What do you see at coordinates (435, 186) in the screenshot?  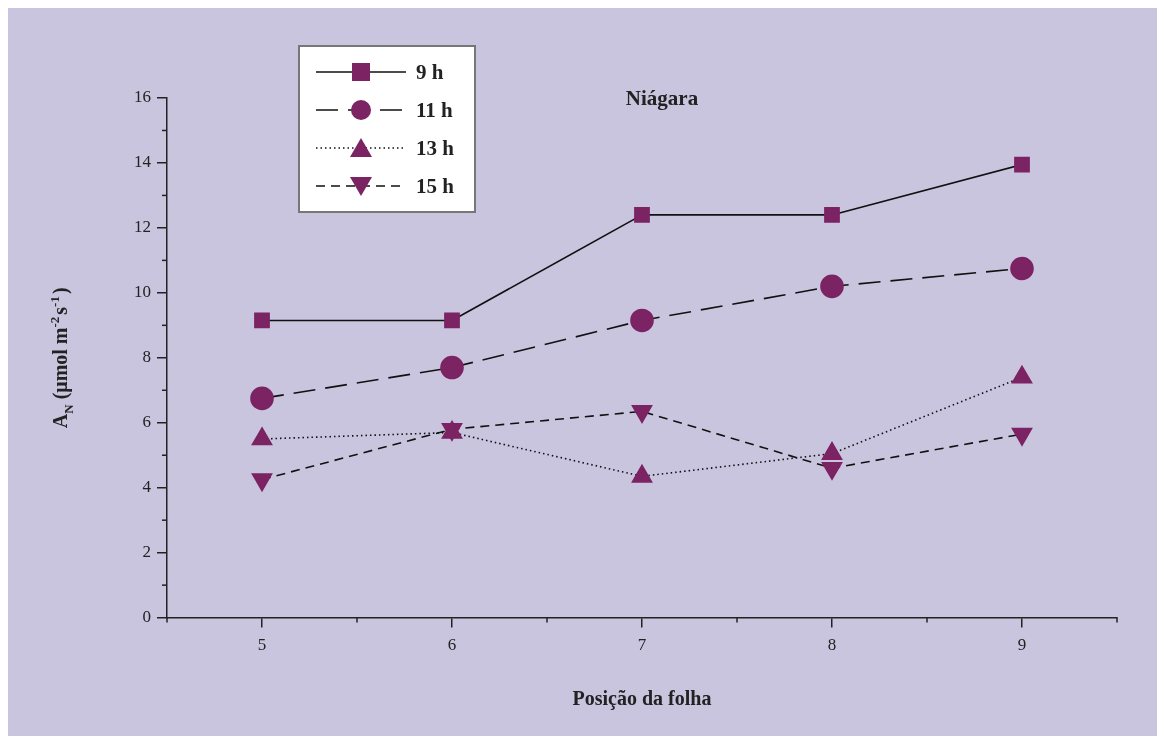 I see `legend-label: 15 h` at bounding box center [435, 186].